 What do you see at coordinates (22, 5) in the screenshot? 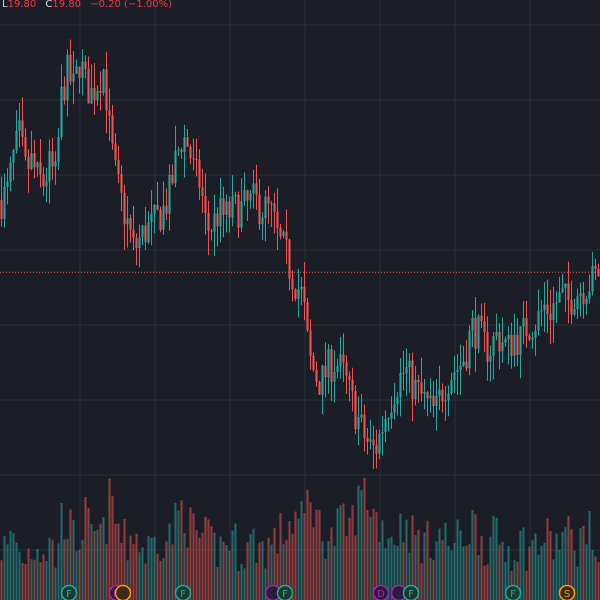
I see `low-value: 19.80` at bounding box center [22, 5].